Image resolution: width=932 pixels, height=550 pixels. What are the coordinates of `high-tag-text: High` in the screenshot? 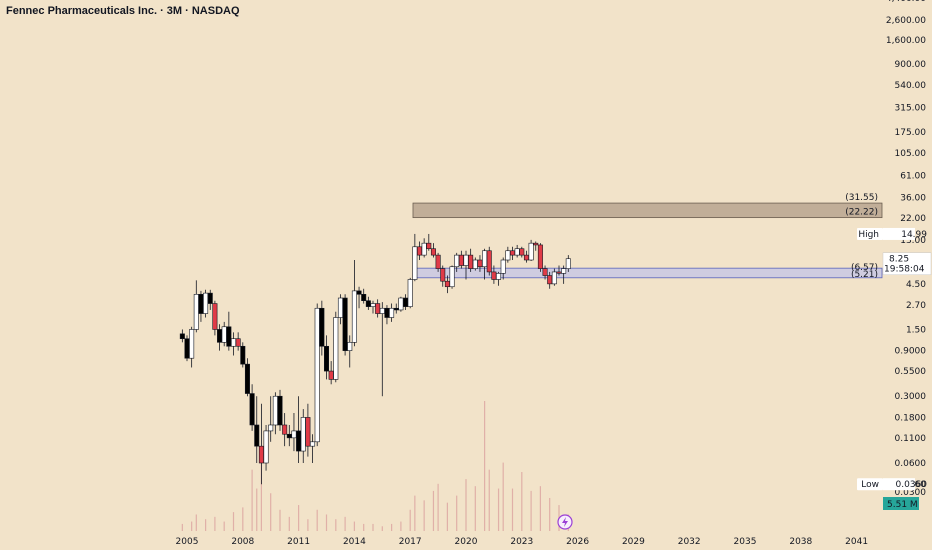 It's located at (868, 235).